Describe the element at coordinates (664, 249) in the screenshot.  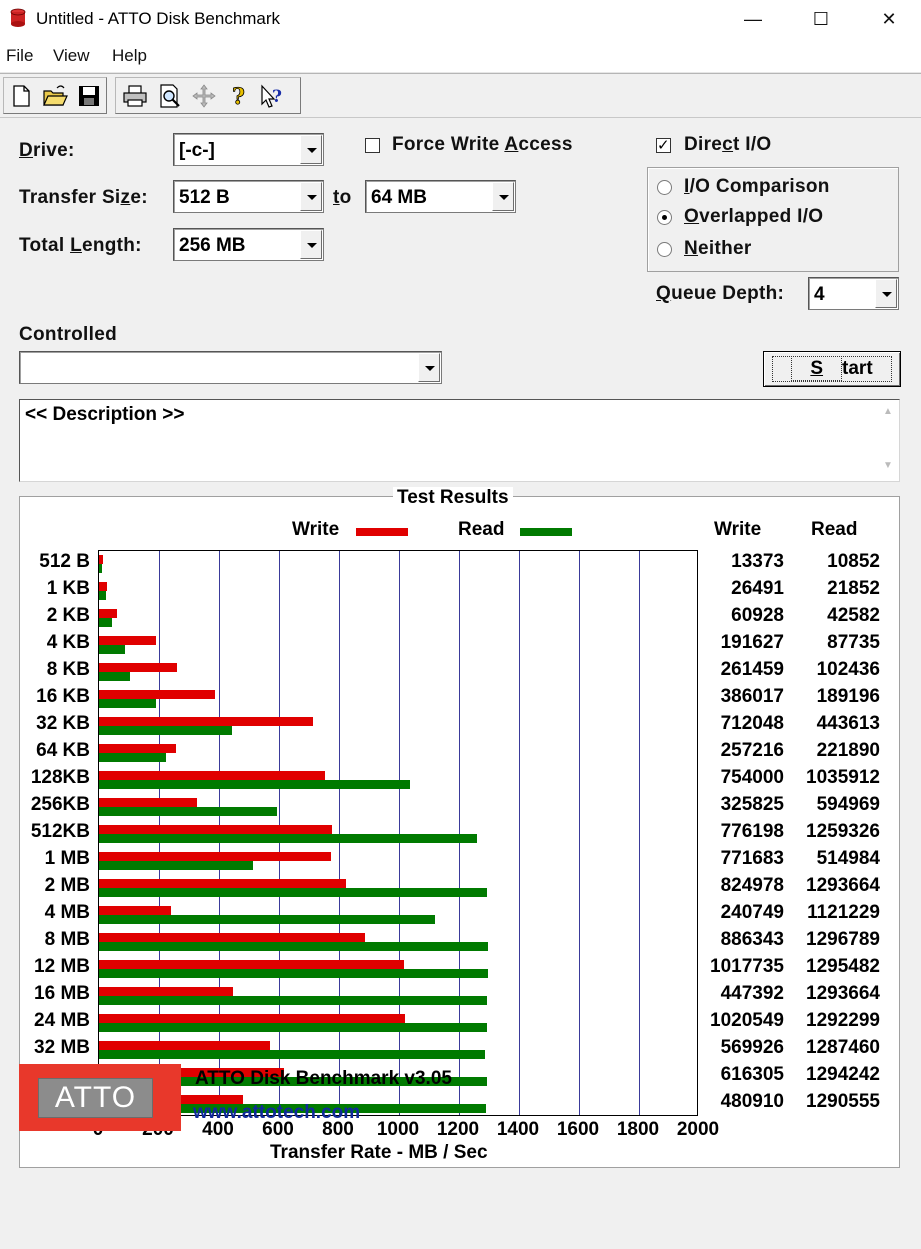
I see `neither-radio` at that location.